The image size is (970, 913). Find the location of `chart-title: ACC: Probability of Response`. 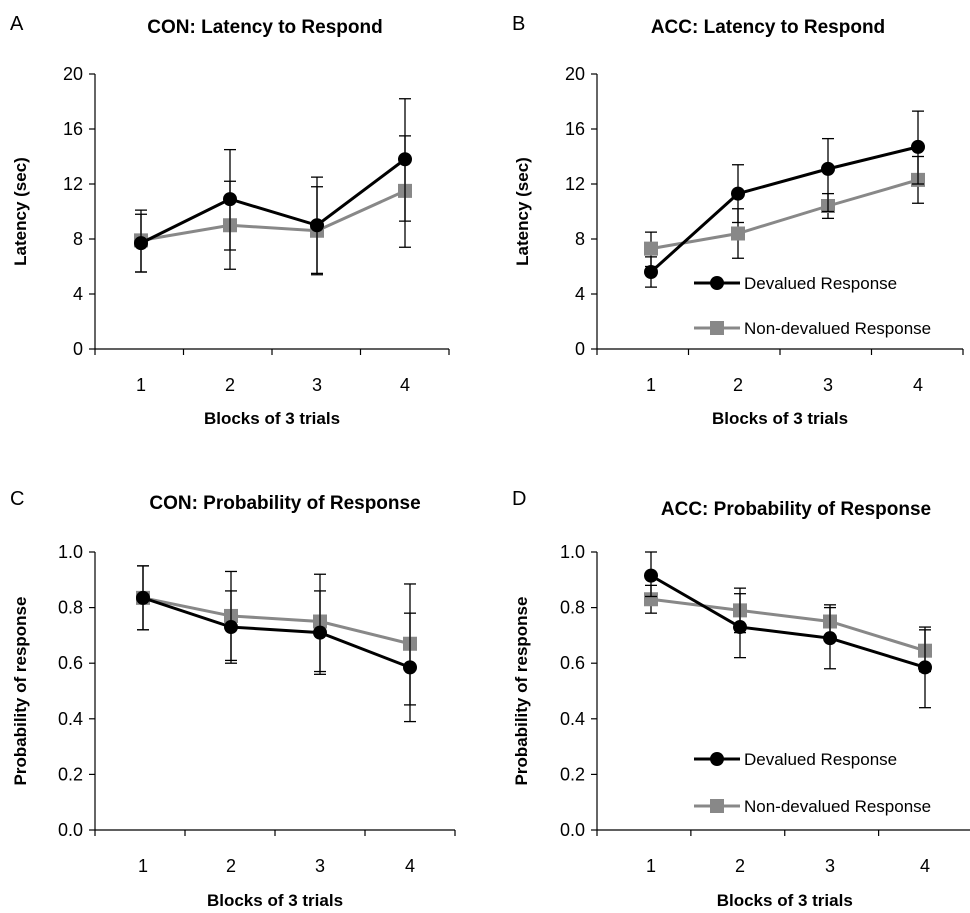

chart-title: ACC: Probability of Response is located at coordinates (796, 509).